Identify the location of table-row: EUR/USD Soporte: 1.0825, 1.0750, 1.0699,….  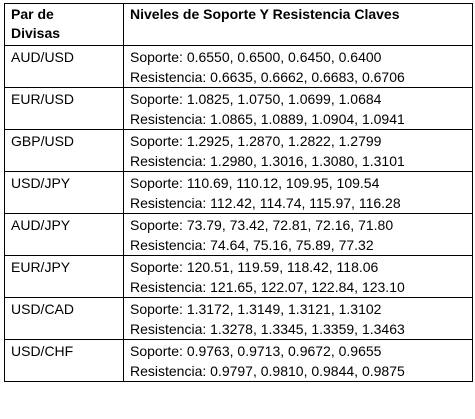
(238, 108).